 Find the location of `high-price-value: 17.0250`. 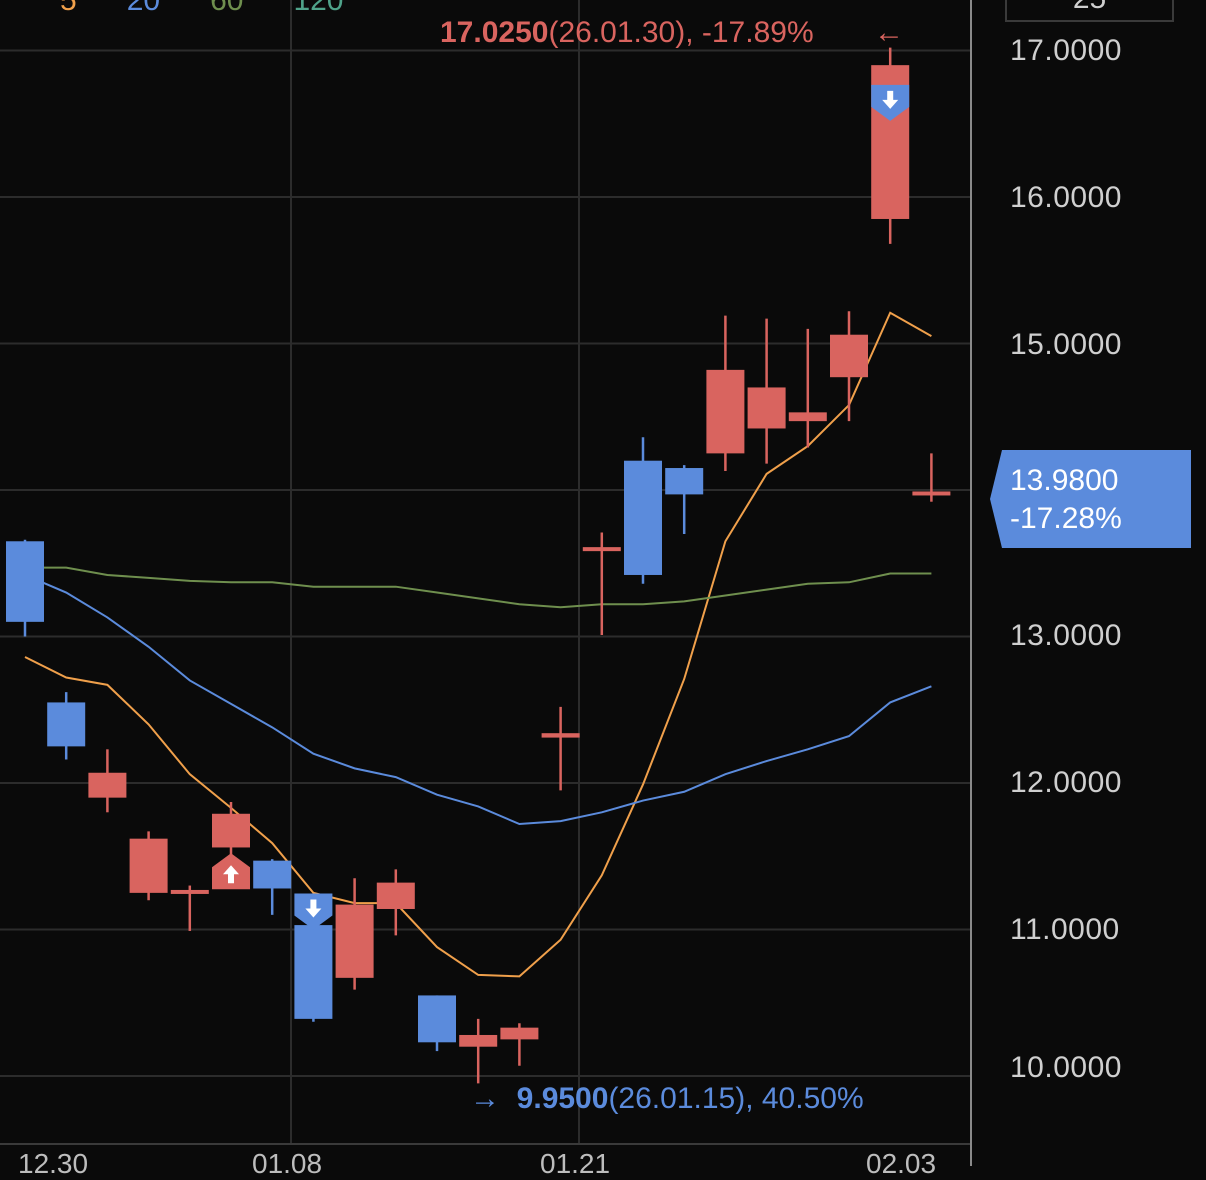

high-price-value: 17.0250 is located at coordinates (494, 32).